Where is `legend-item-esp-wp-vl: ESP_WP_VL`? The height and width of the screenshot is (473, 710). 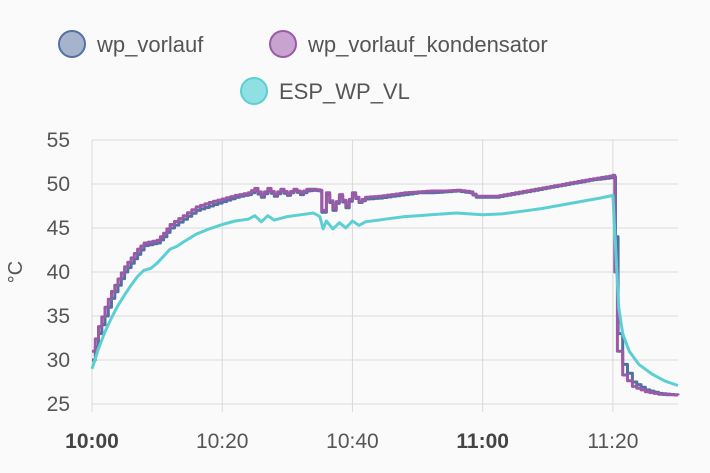 legend-item-esp-wp-vl: ESP_WP_VL is located at coordinates (325, 91).